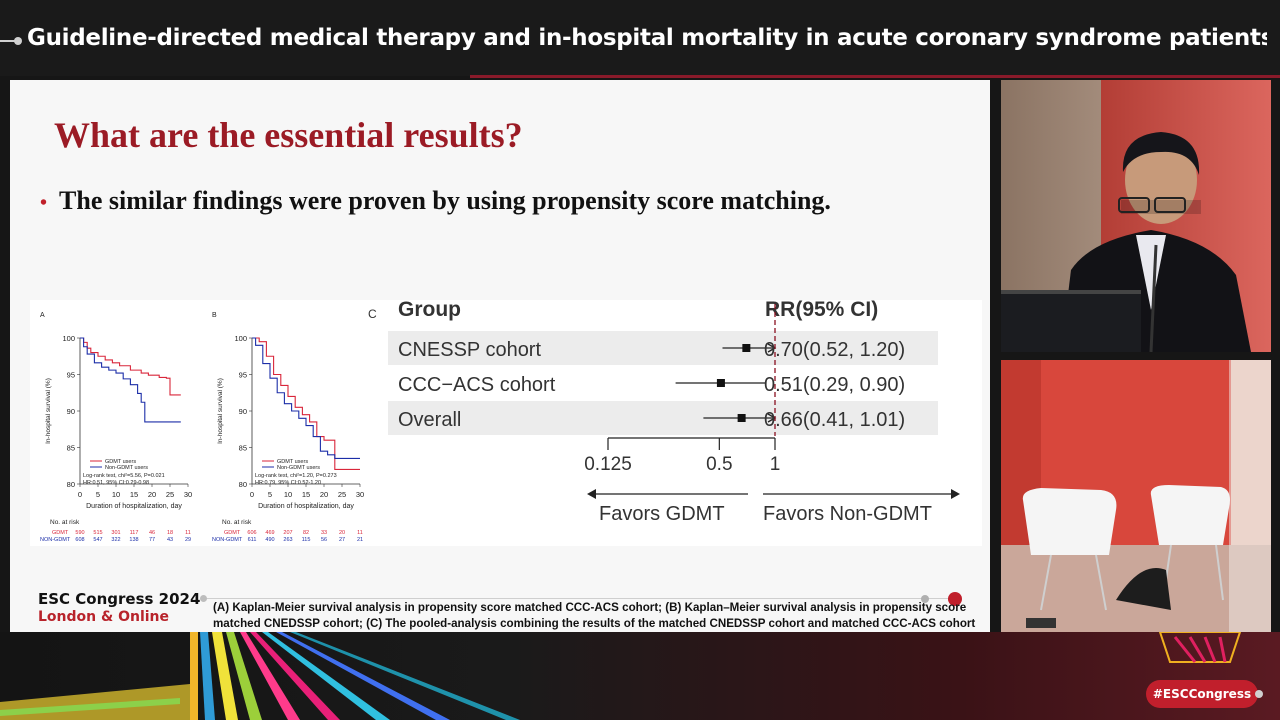 The height and width of the screenshot is (720, 1280). What do you see at coordinates (270, 494) in the screenshot?
I see `x-tick-label: 5` at bounding box center [270, 494].